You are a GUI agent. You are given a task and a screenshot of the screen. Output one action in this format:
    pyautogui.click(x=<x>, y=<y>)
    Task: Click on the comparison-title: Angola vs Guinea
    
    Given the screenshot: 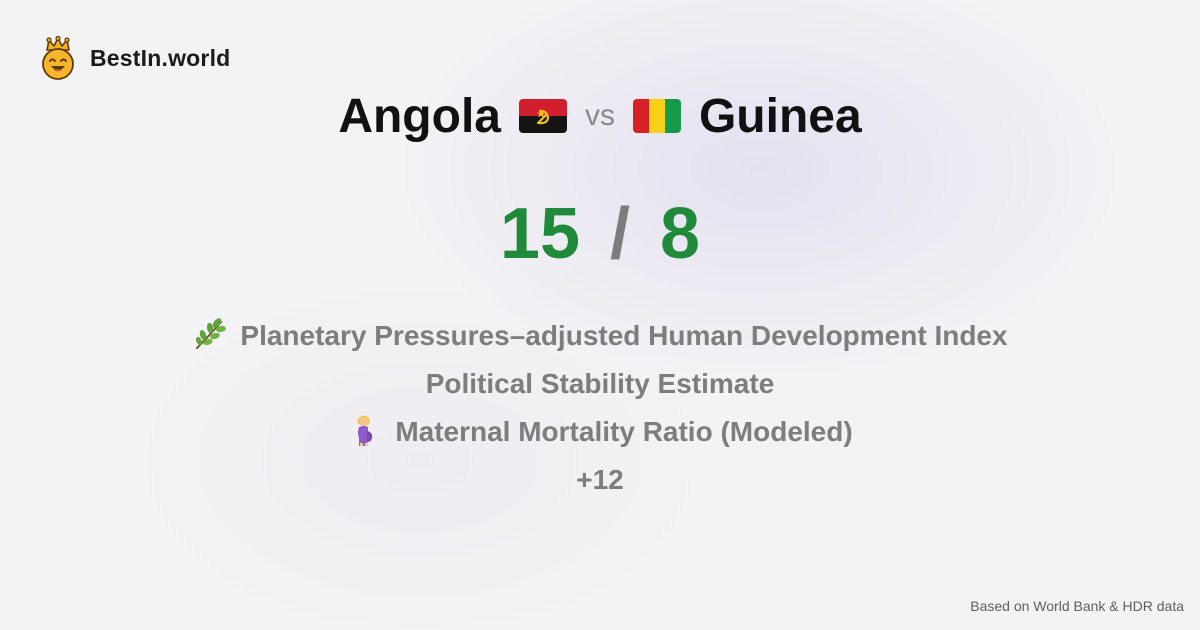 What is the action you would take?
    pyautogui.click(x=600, y=116)
    